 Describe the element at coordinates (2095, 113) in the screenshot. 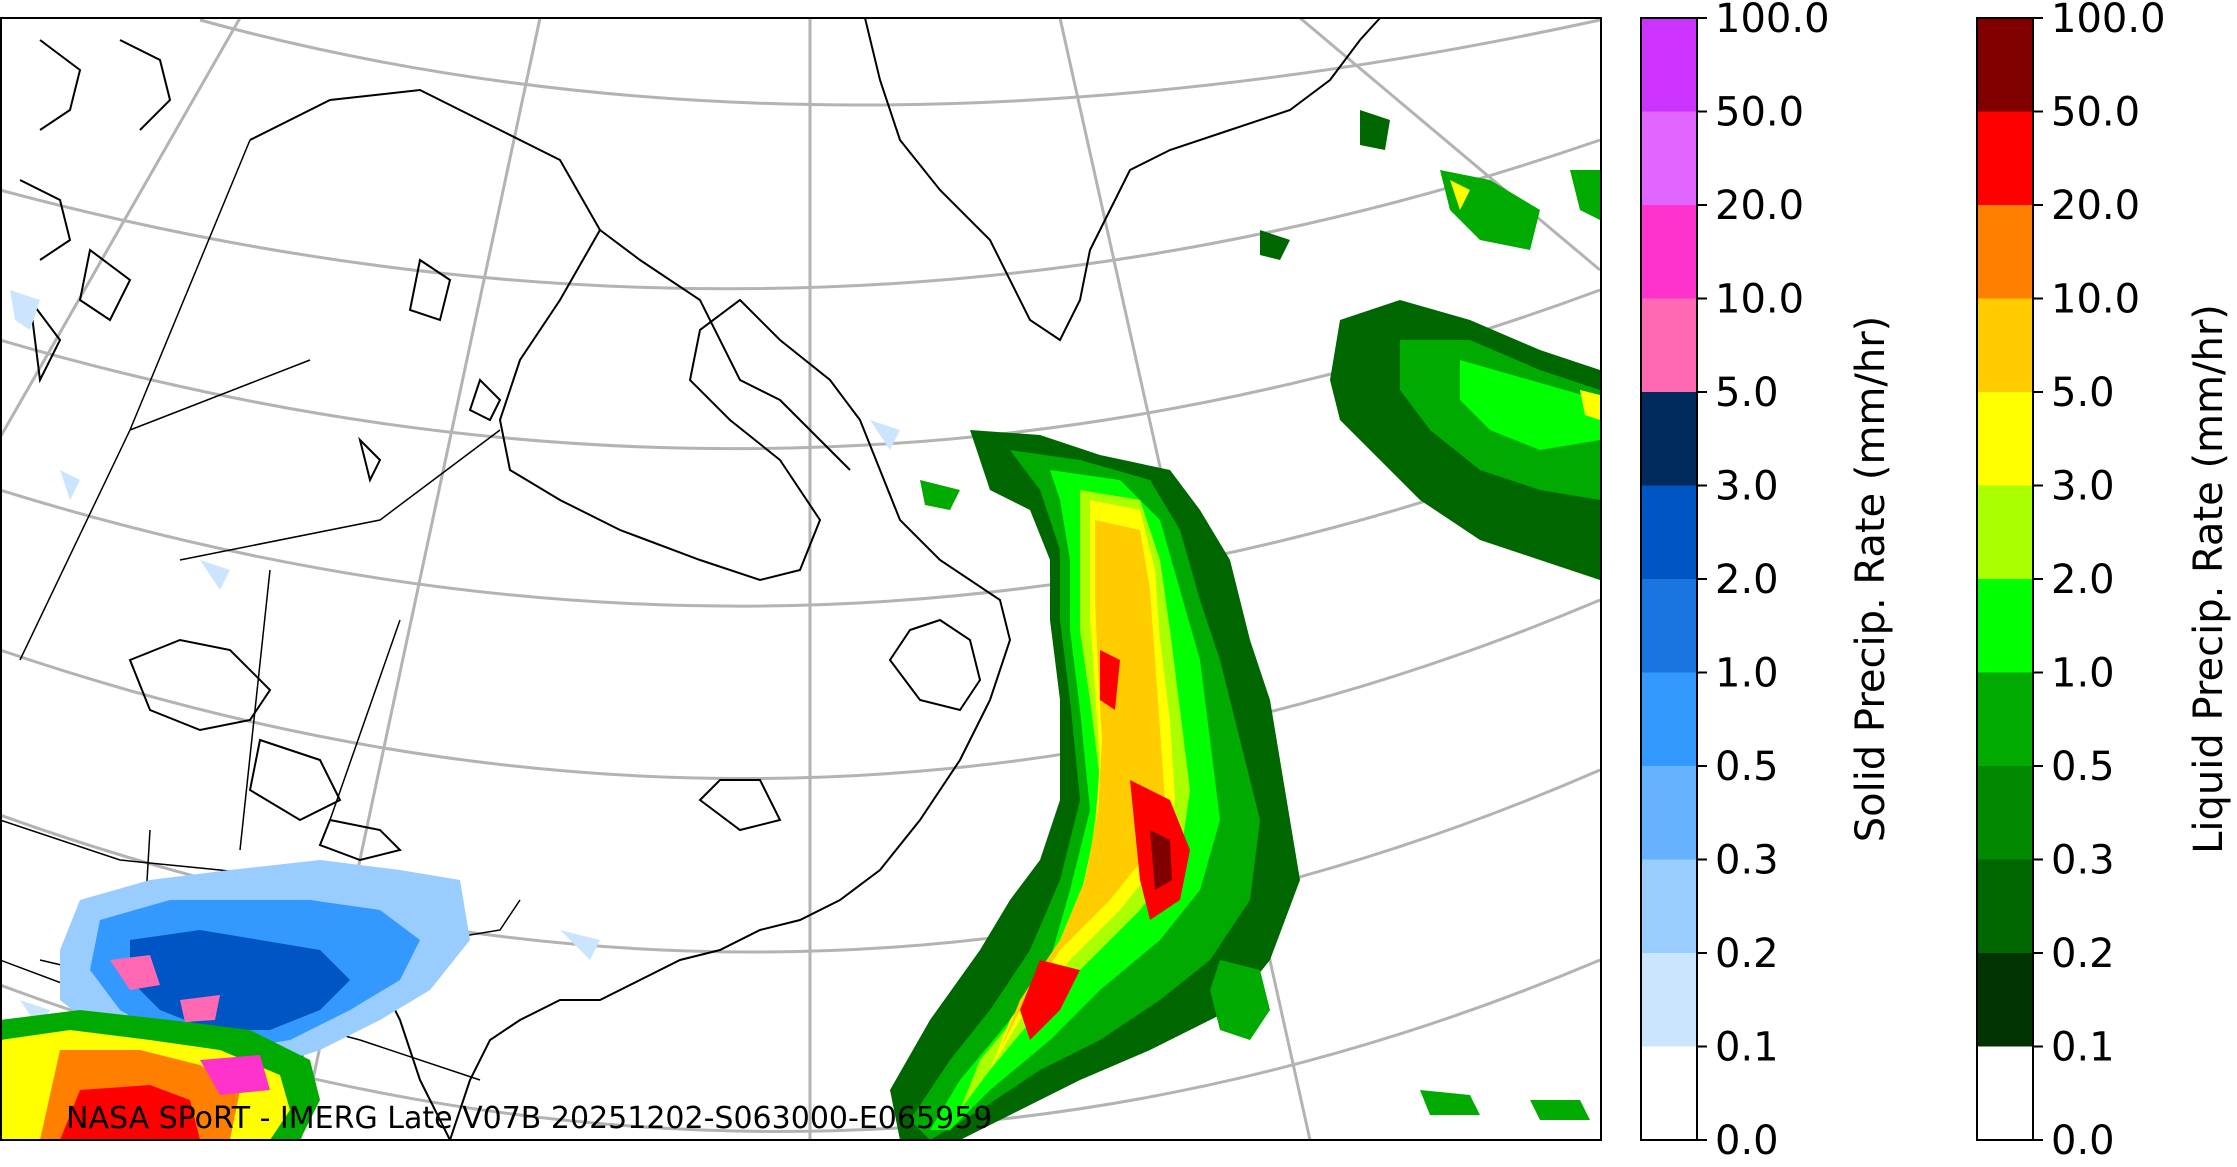

I see `colorbar-liquid-tick-label: 50.0` at that location.